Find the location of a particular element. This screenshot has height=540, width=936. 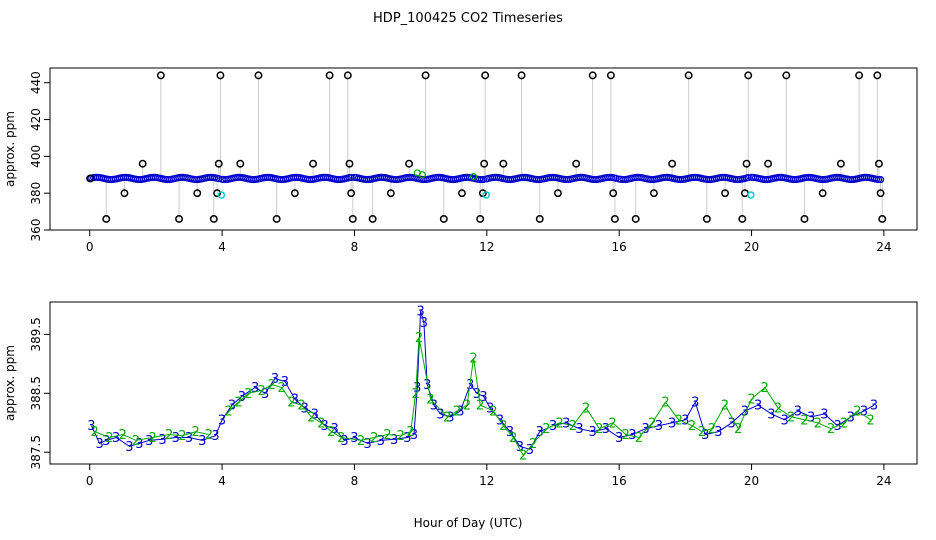

x-tick-label: 0 is located at coordinates (90, 481).